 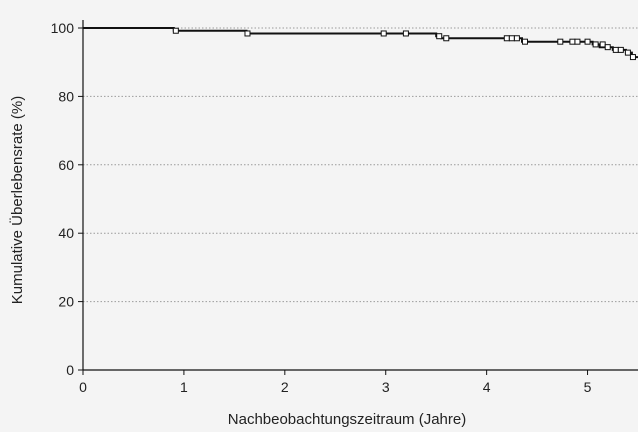 I want to click on y-axis-ticks: 0 20 40 60 80 100, so click(x=67, y=199).